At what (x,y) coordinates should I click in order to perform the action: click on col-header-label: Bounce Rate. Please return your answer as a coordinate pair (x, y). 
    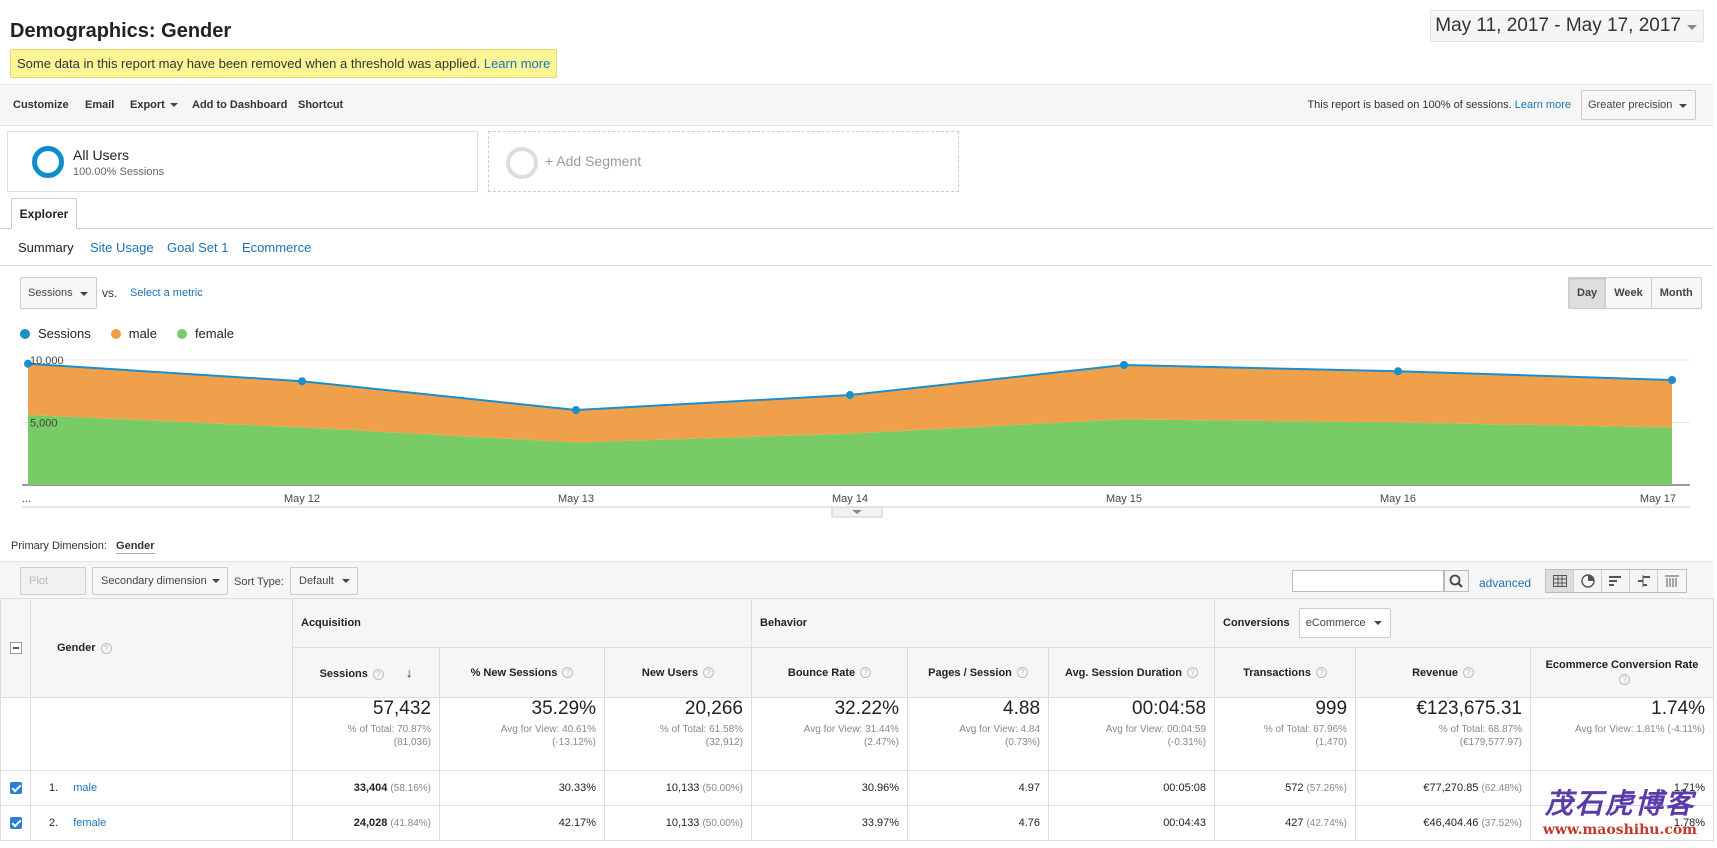
    Looking at the image, I should click on (821, 672).